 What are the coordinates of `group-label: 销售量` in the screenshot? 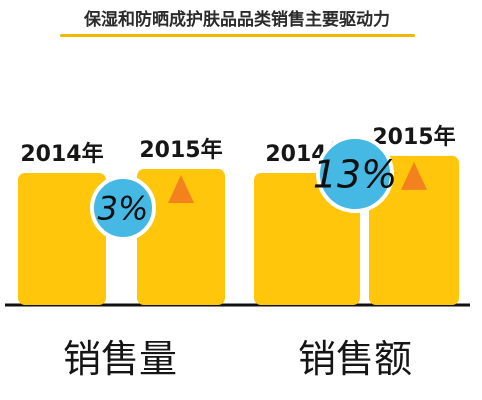 It's located at (120, 359).